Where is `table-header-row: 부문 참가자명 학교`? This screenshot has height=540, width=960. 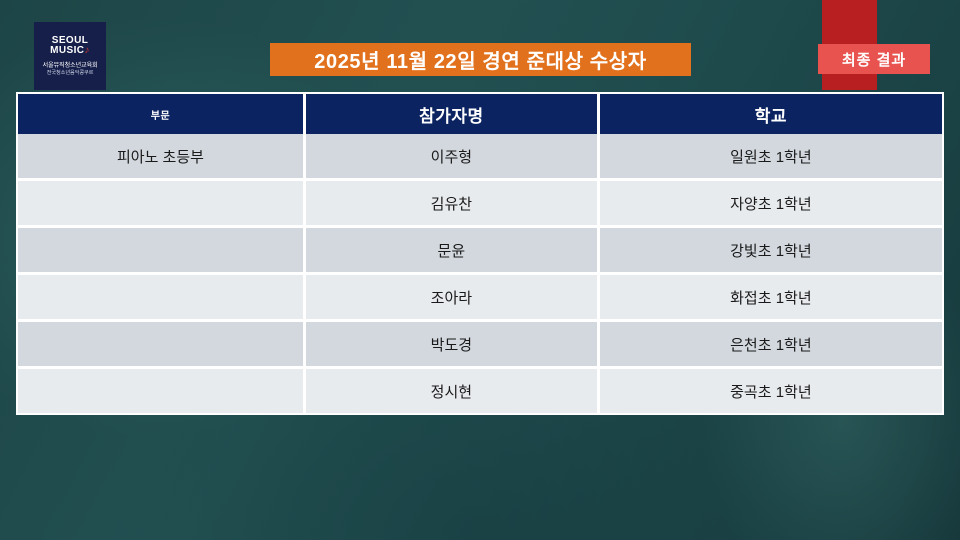
table-header-row: 부문 참가자명 학교 is located at coordinates (480, 114).